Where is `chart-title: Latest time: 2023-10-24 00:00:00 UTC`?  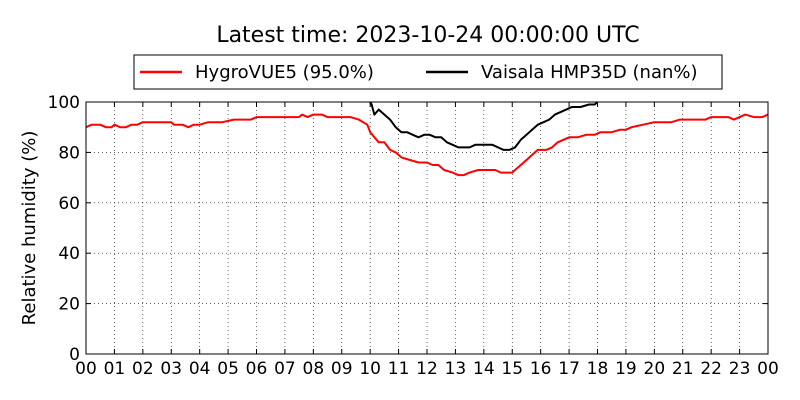 chart-title: Latest time: 2023-10-24 00:00:00 UTC is located at coordinates (427, 35).